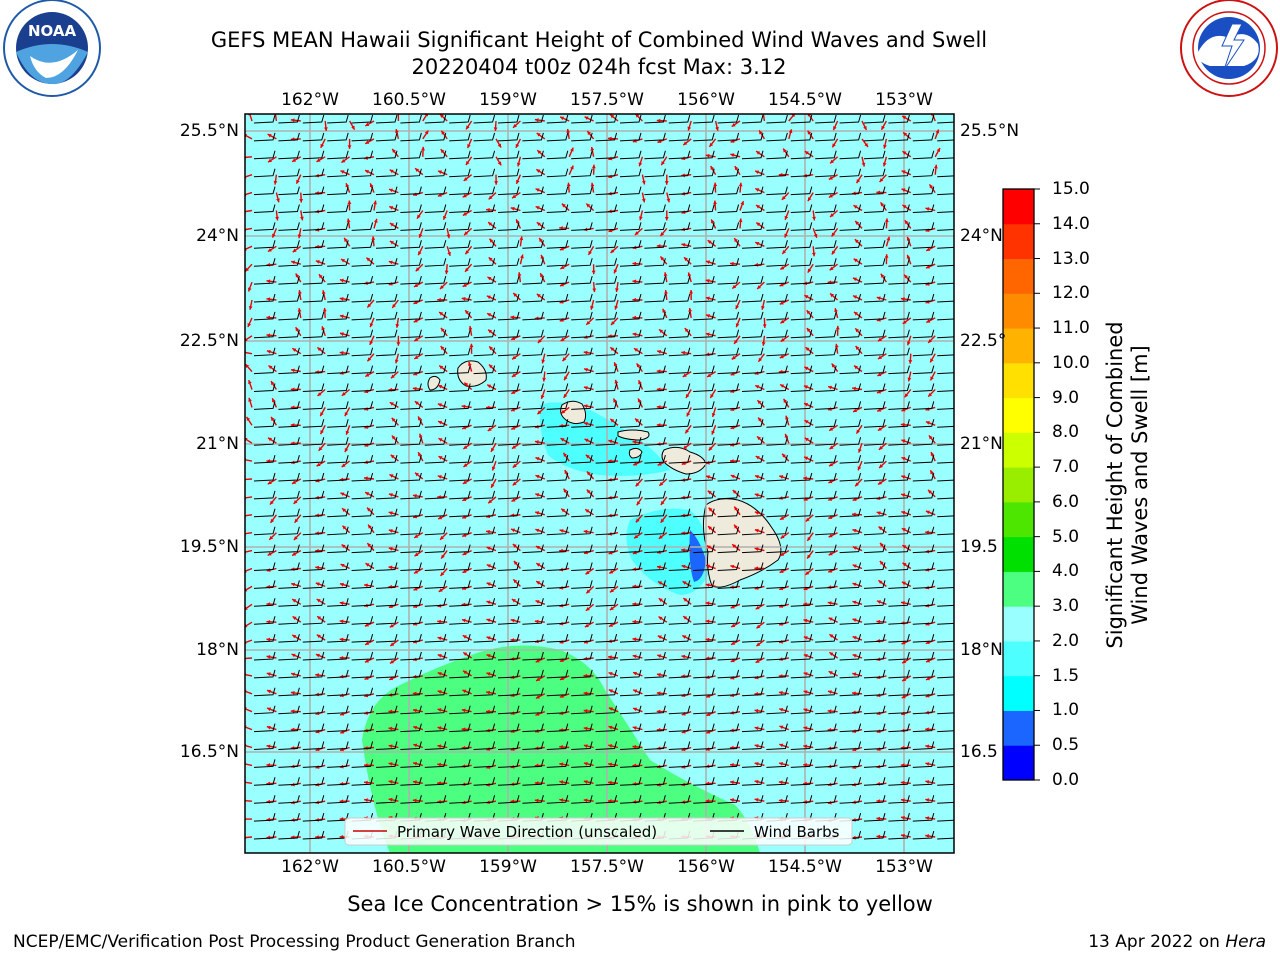 The image size is (1280, 960). Describe the element at coordinates (1018, 311) in the screenshot. I see `colorbar-segment` at that location.